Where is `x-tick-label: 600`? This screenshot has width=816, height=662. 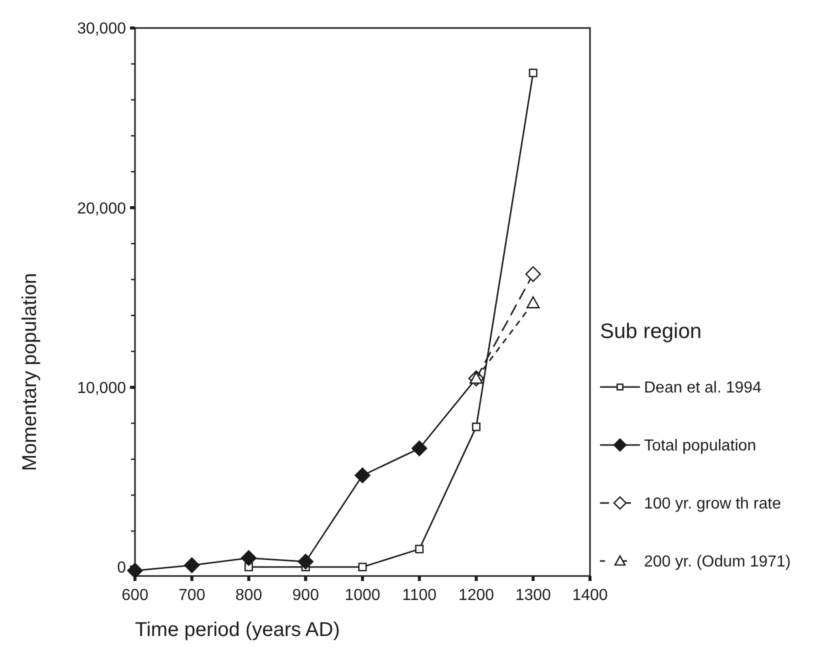
x-tick-label: 600 is located at coordinates (135, 595).